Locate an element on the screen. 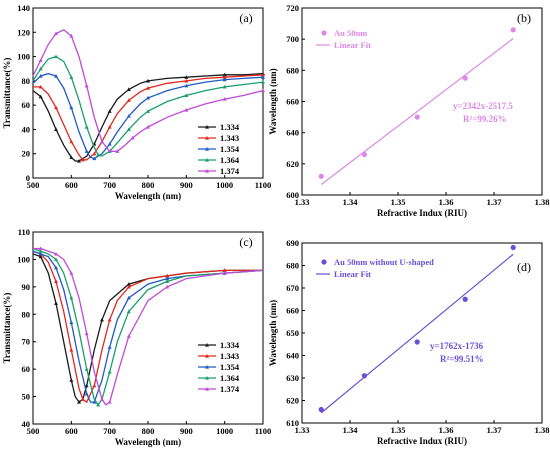 The height and width of the screenshot is (452, 550). series-1.364 is located at coordinates (148, 105).